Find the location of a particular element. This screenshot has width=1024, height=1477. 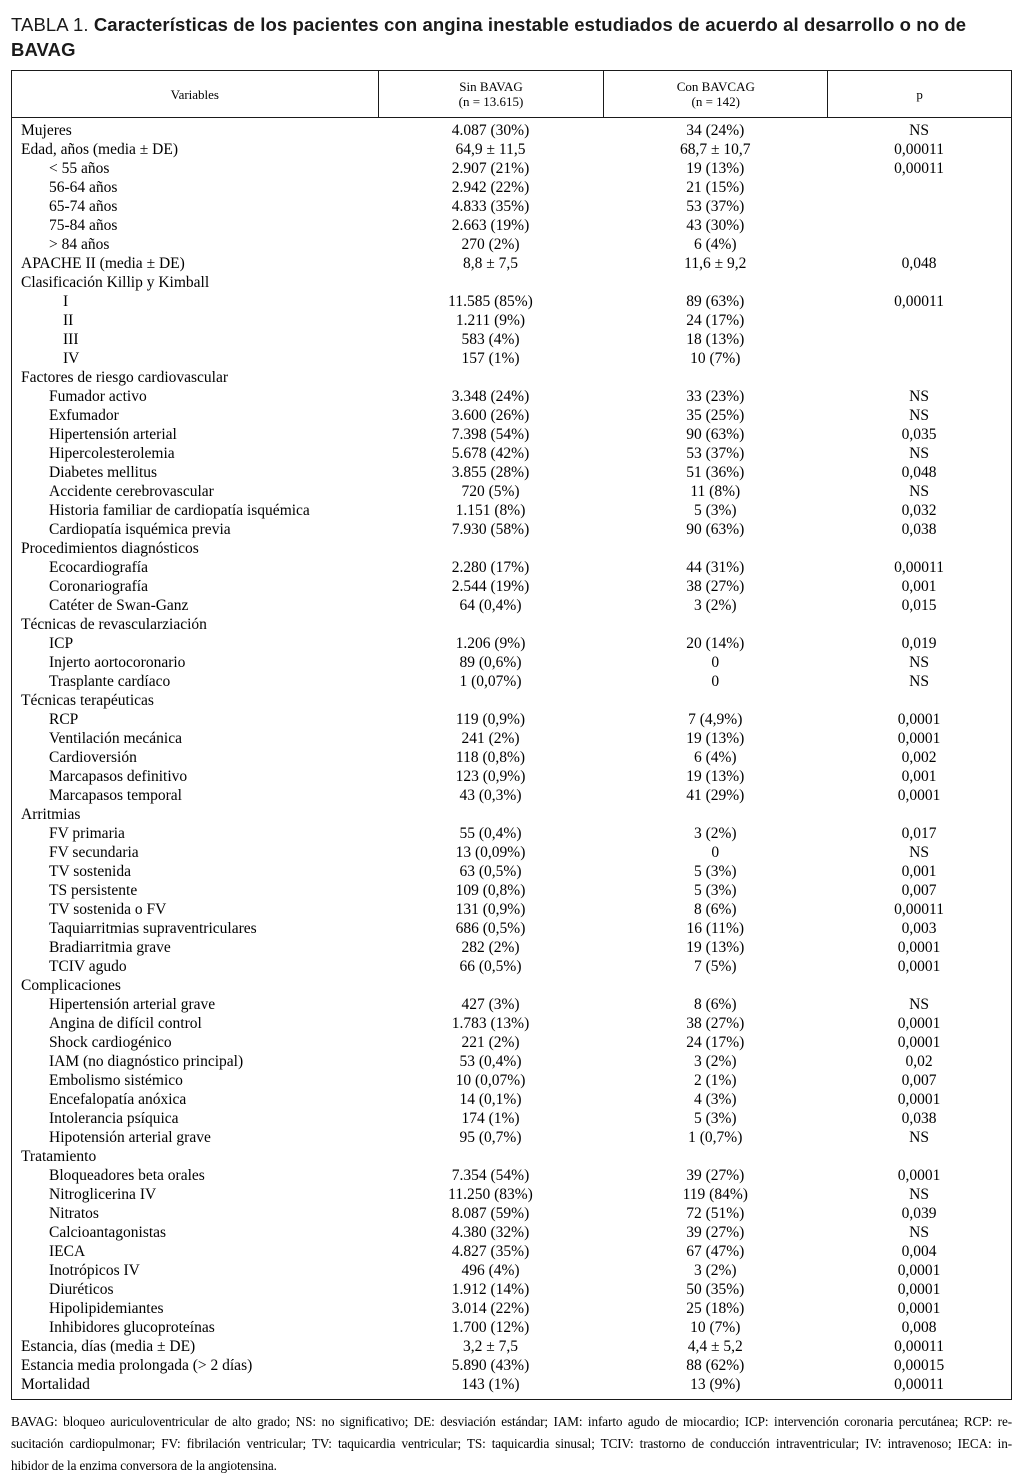

row-label: Accidente cerebrovascular is located at coordinates (131, 491).